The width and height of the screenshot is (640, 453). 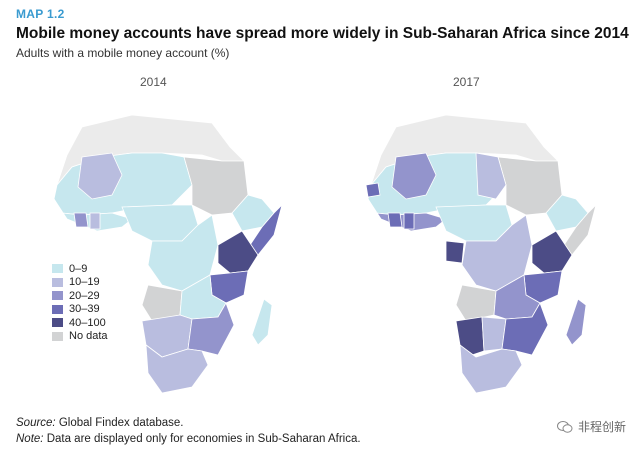 I want to click on gabon, so click(x=455, y=252).